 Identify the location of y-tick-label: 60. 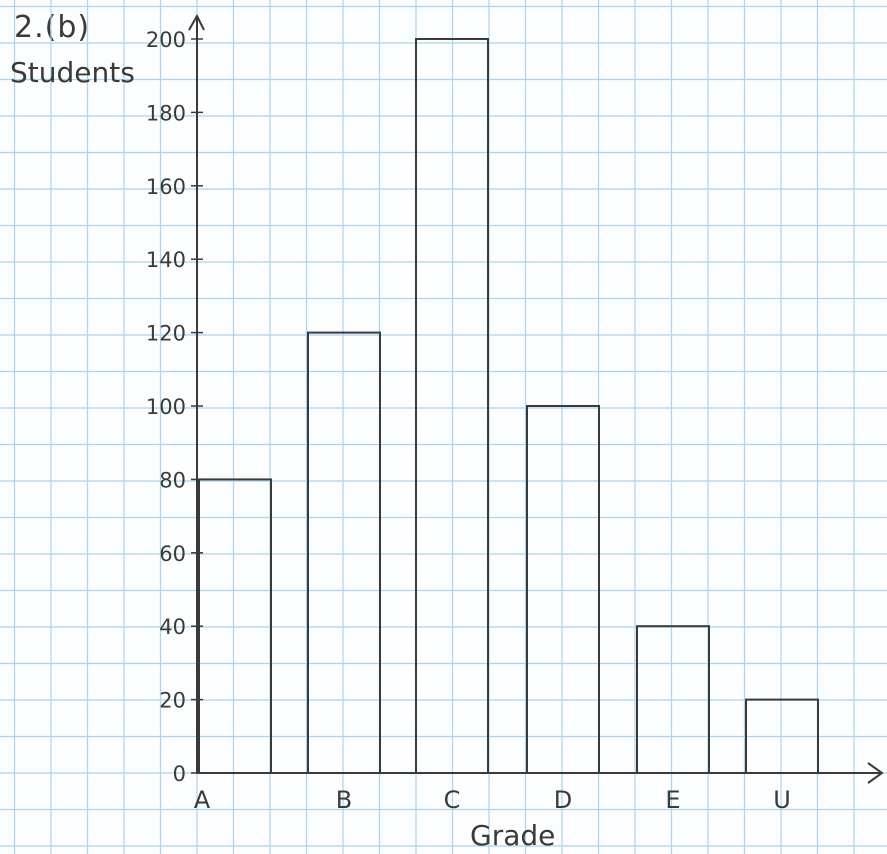
(172, 554).